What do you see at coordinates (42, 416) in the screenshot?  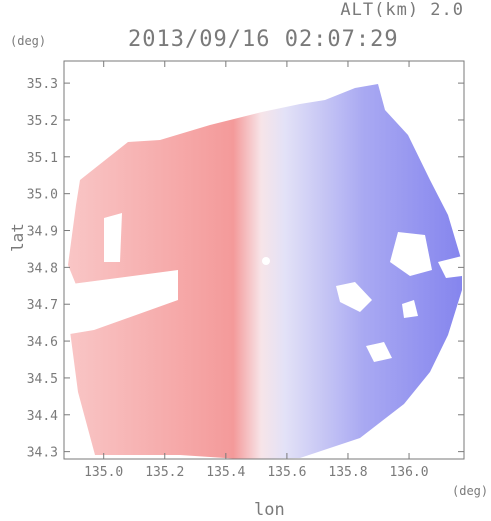 I see `y-tick-label: 34.4` at bounding box center [42, 416].